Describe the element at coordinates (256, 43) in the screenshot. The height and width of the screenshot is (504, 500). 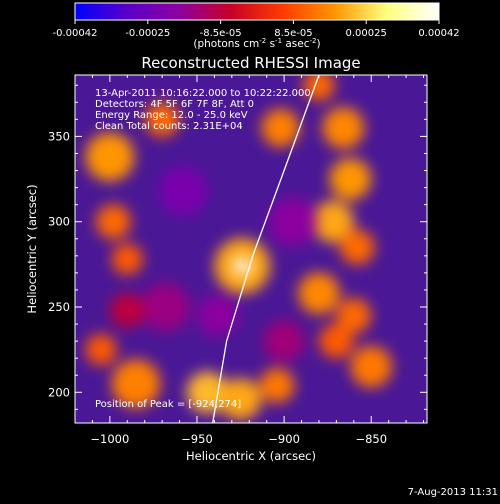
I see `colorbar-unit-label: (photons cm-2 s-1 asec-2)` at that location.